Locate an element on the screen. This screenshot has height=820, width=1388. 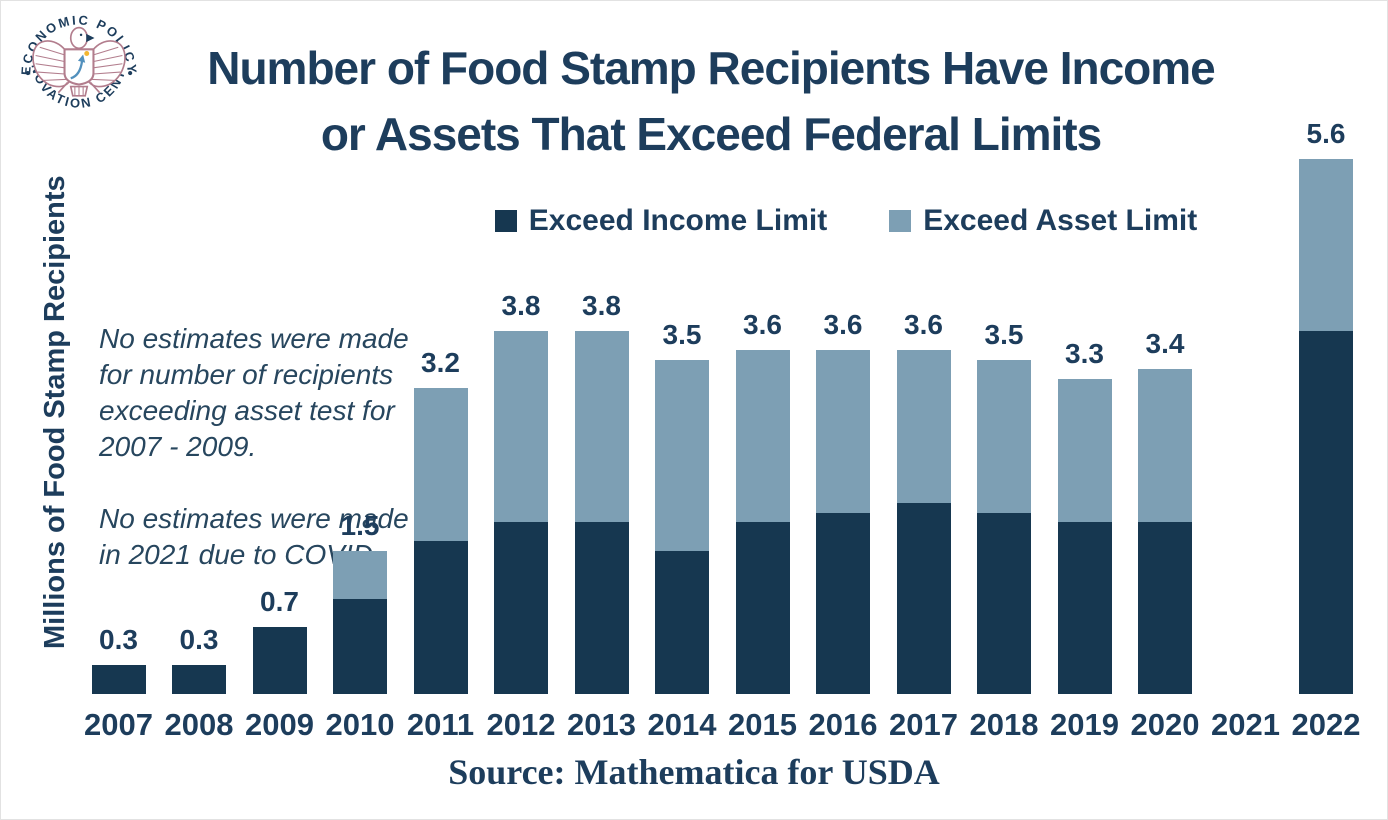
bar-value-label-2022: 5.6 is located at coordinates (1326, 134).